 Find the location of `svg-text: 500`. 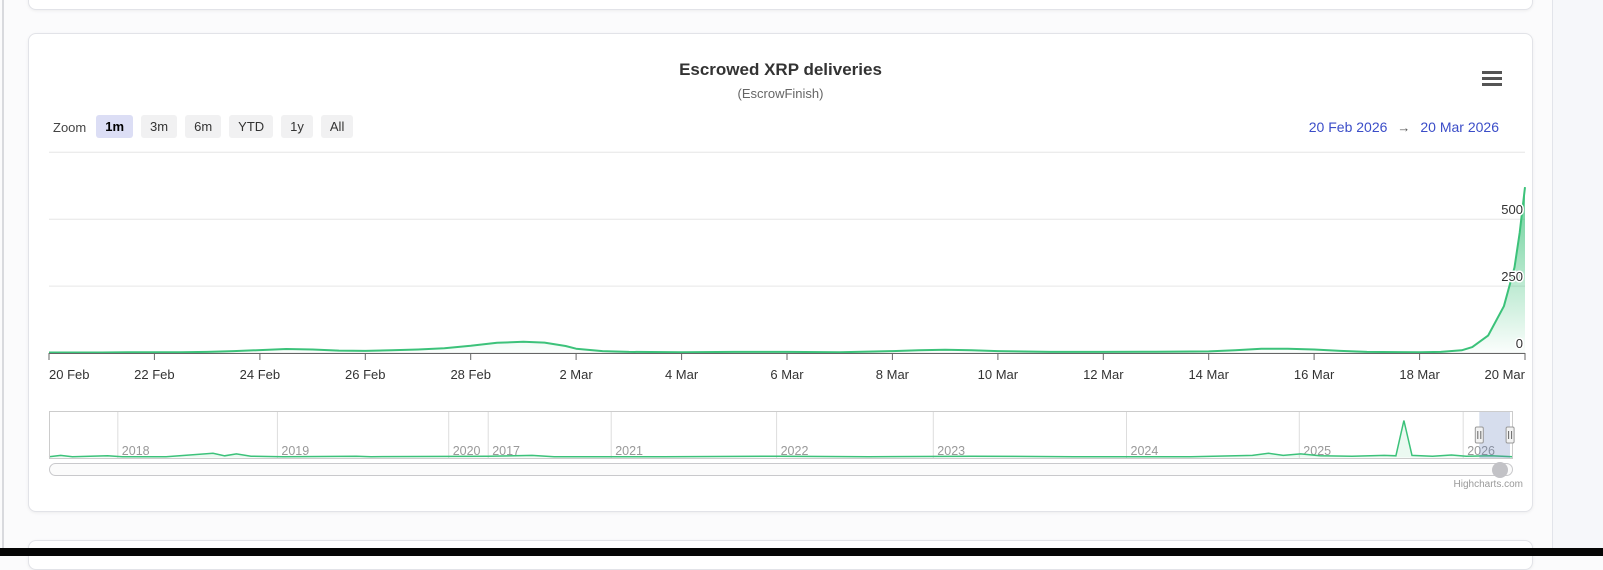

svg-text: 500 is located at coordinates (1512, 209).